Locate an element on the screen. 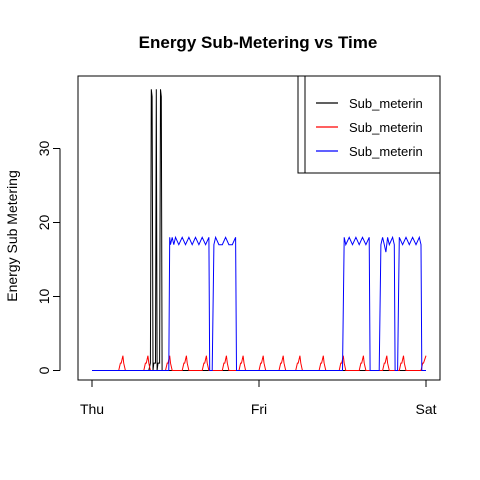 Image resolution: width=480 pixels, height=480 pixels. x-axis: Thu Fri Sat is located at coordinates (258, 398).